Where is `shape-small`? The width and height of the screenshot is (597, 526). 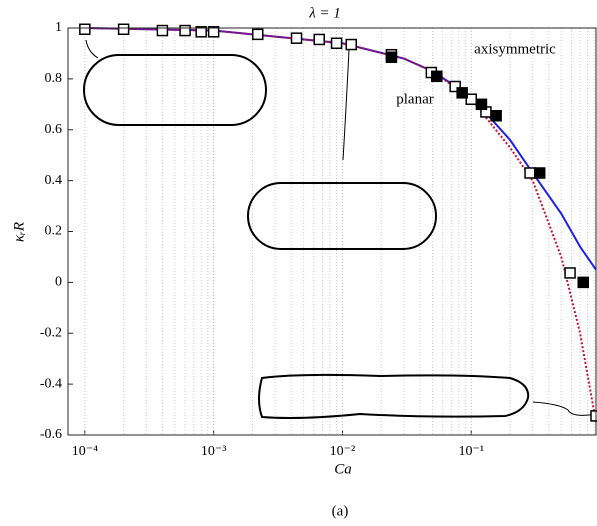
shape-small is located at coordinates (175, 90).